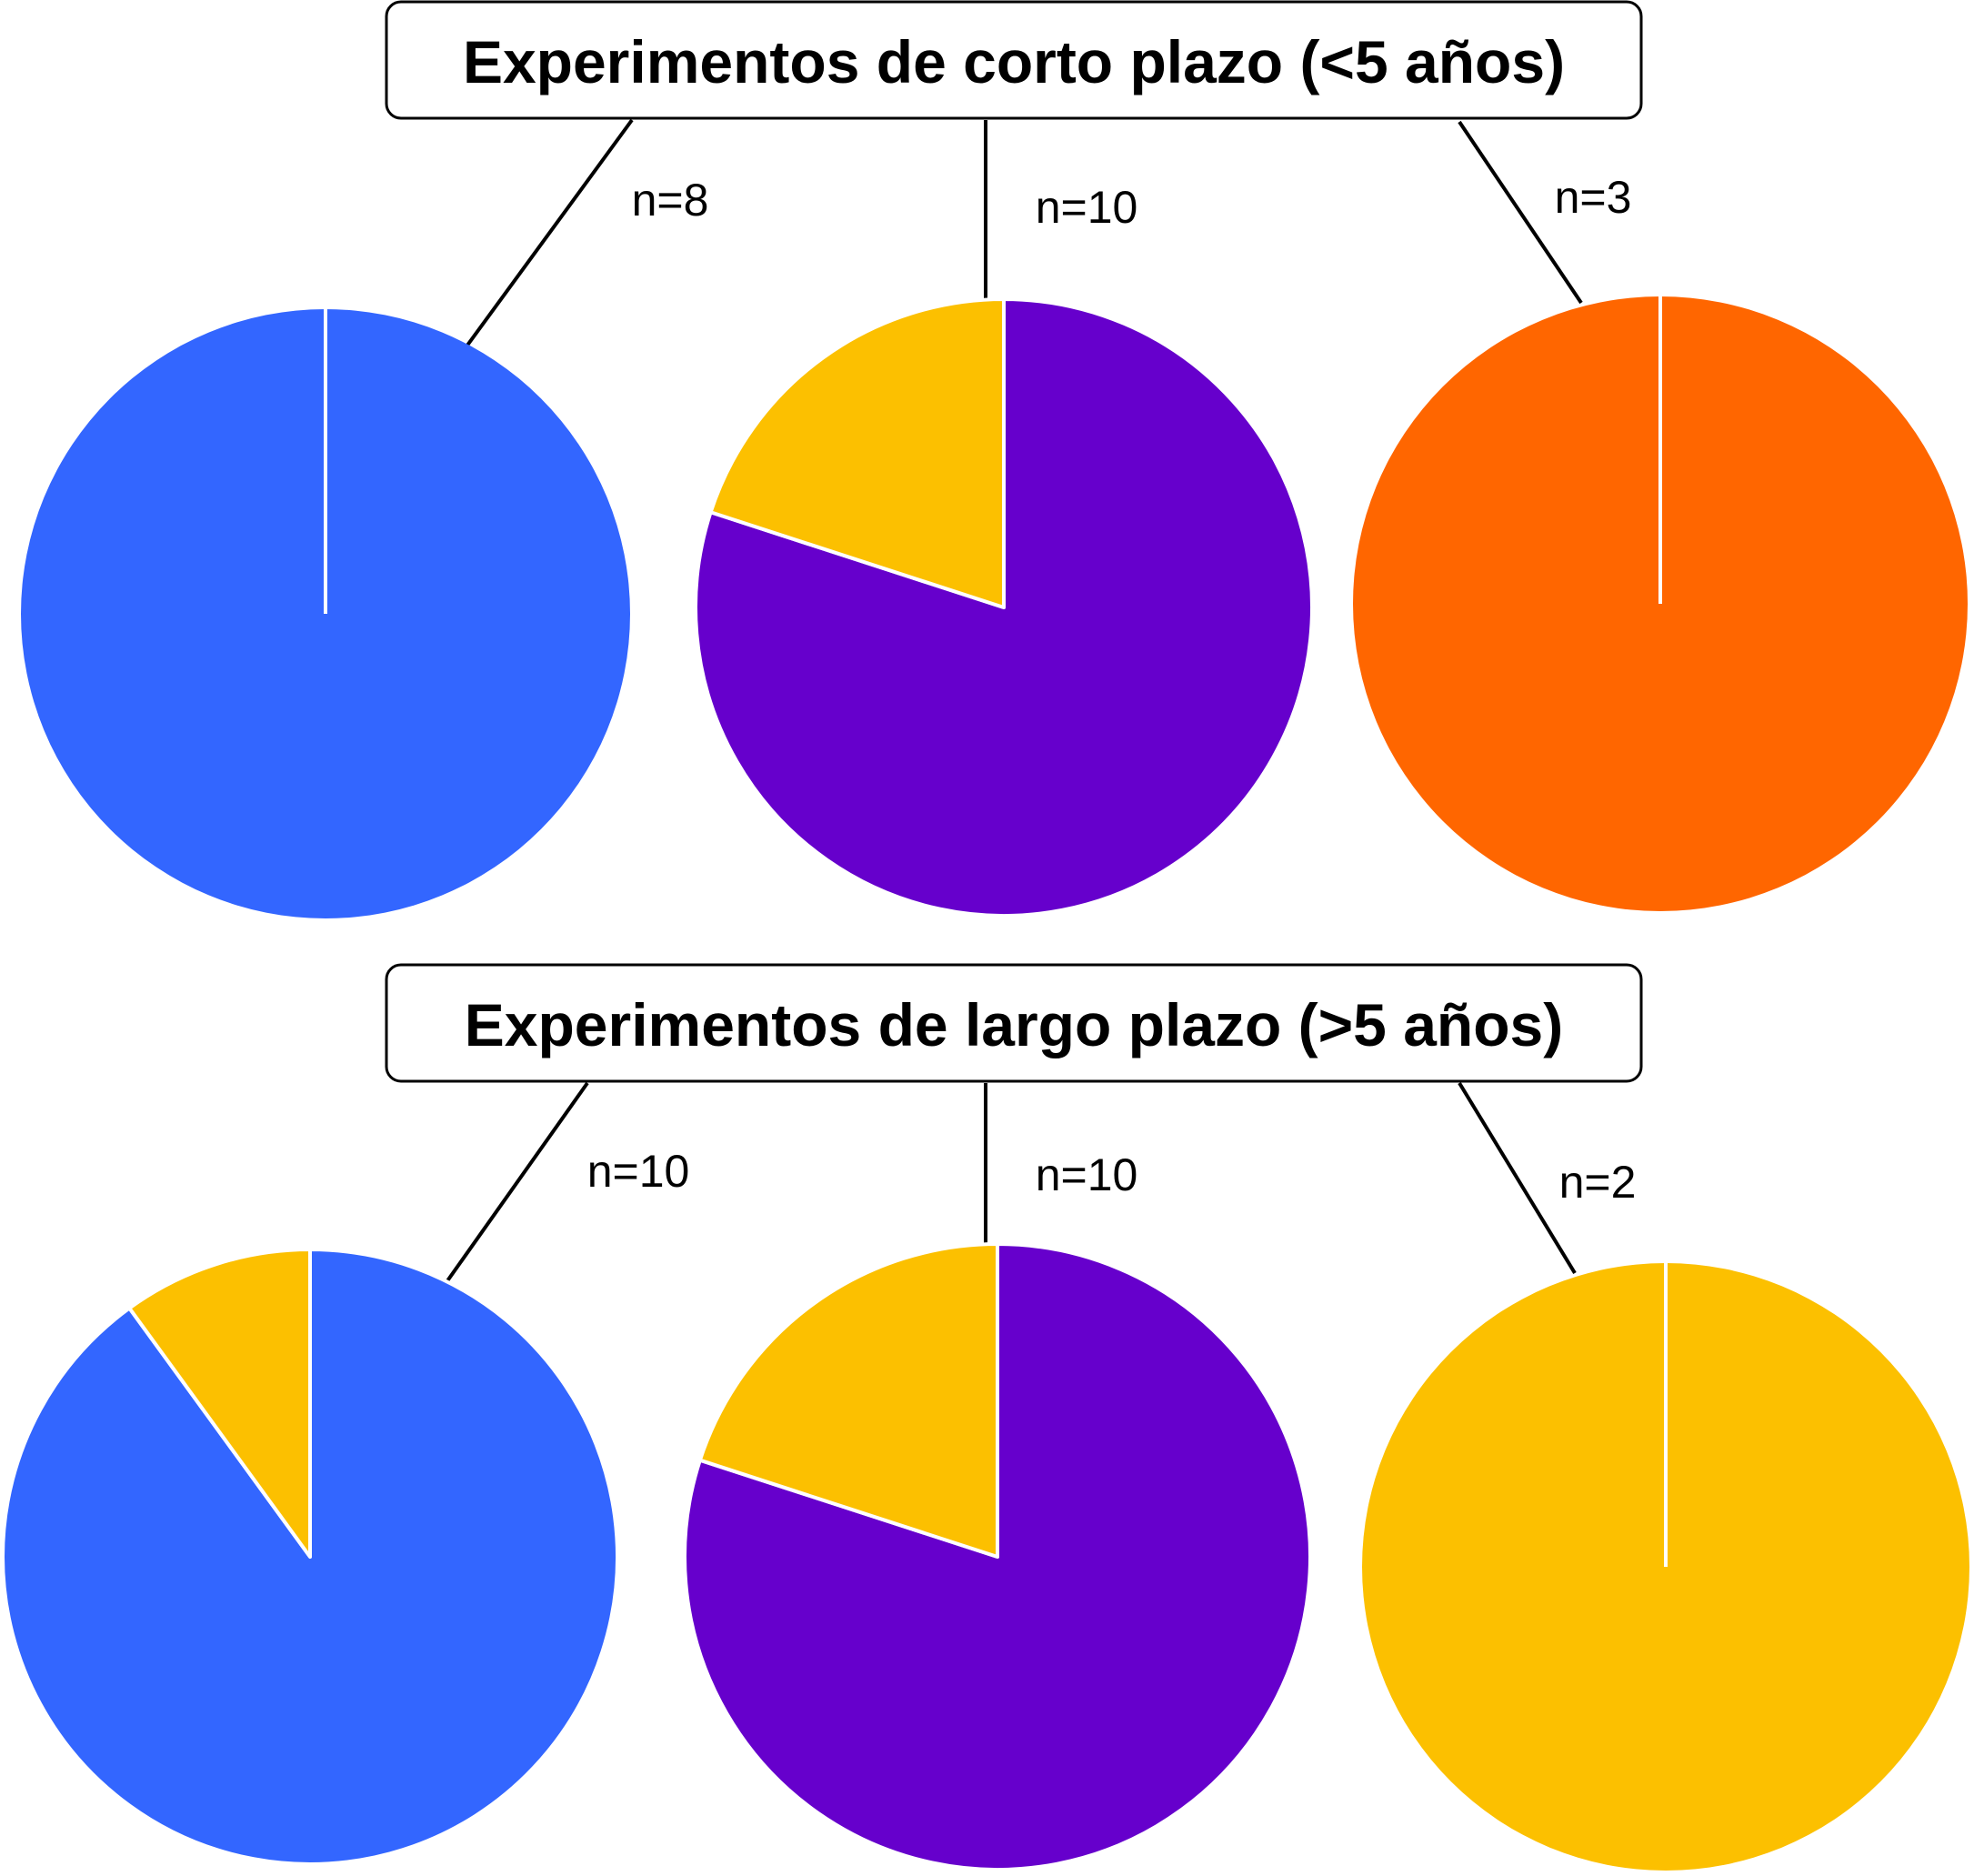 This screenshot has width=1974, height=1876. What do you see at coordinates (219, 1403) in the screenshot?
I see `pie-4-slice-second` at bounding box center [219, 1403].